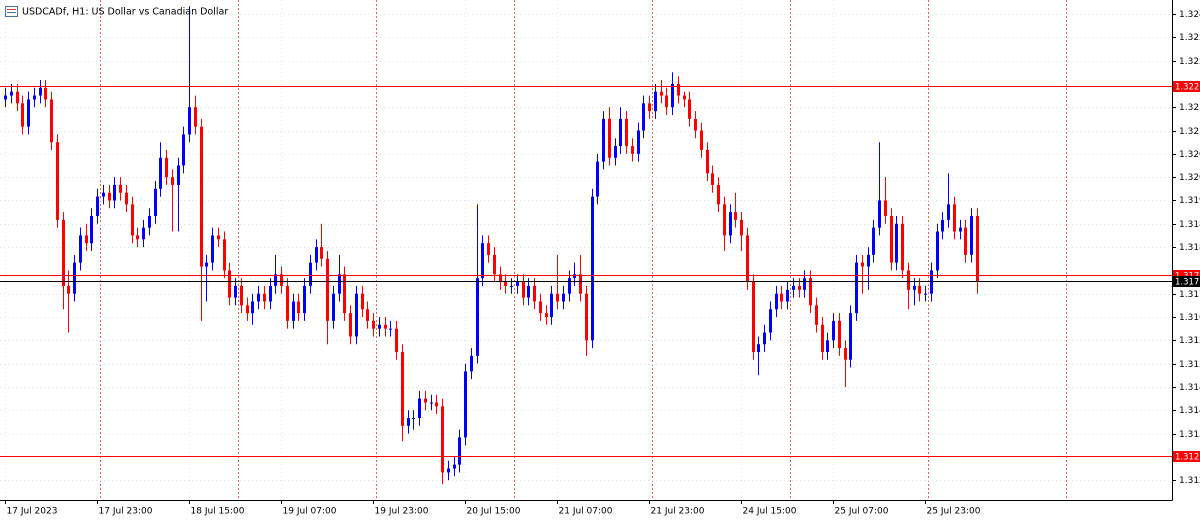  What do you see at coordinates (310, 512) in the screenshot?
I see `x-tick-label: 19 Jul 07:00` at bounding box center [310, 512].